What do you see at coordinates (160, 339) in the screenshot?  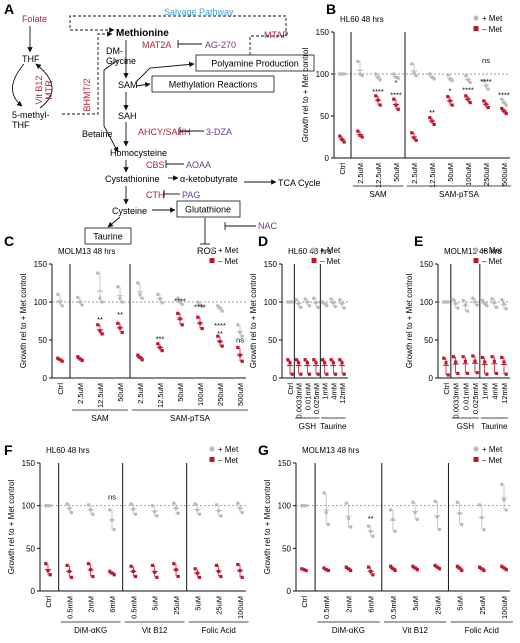 I see `significance-label: ***` at bounding box center [160, 339].